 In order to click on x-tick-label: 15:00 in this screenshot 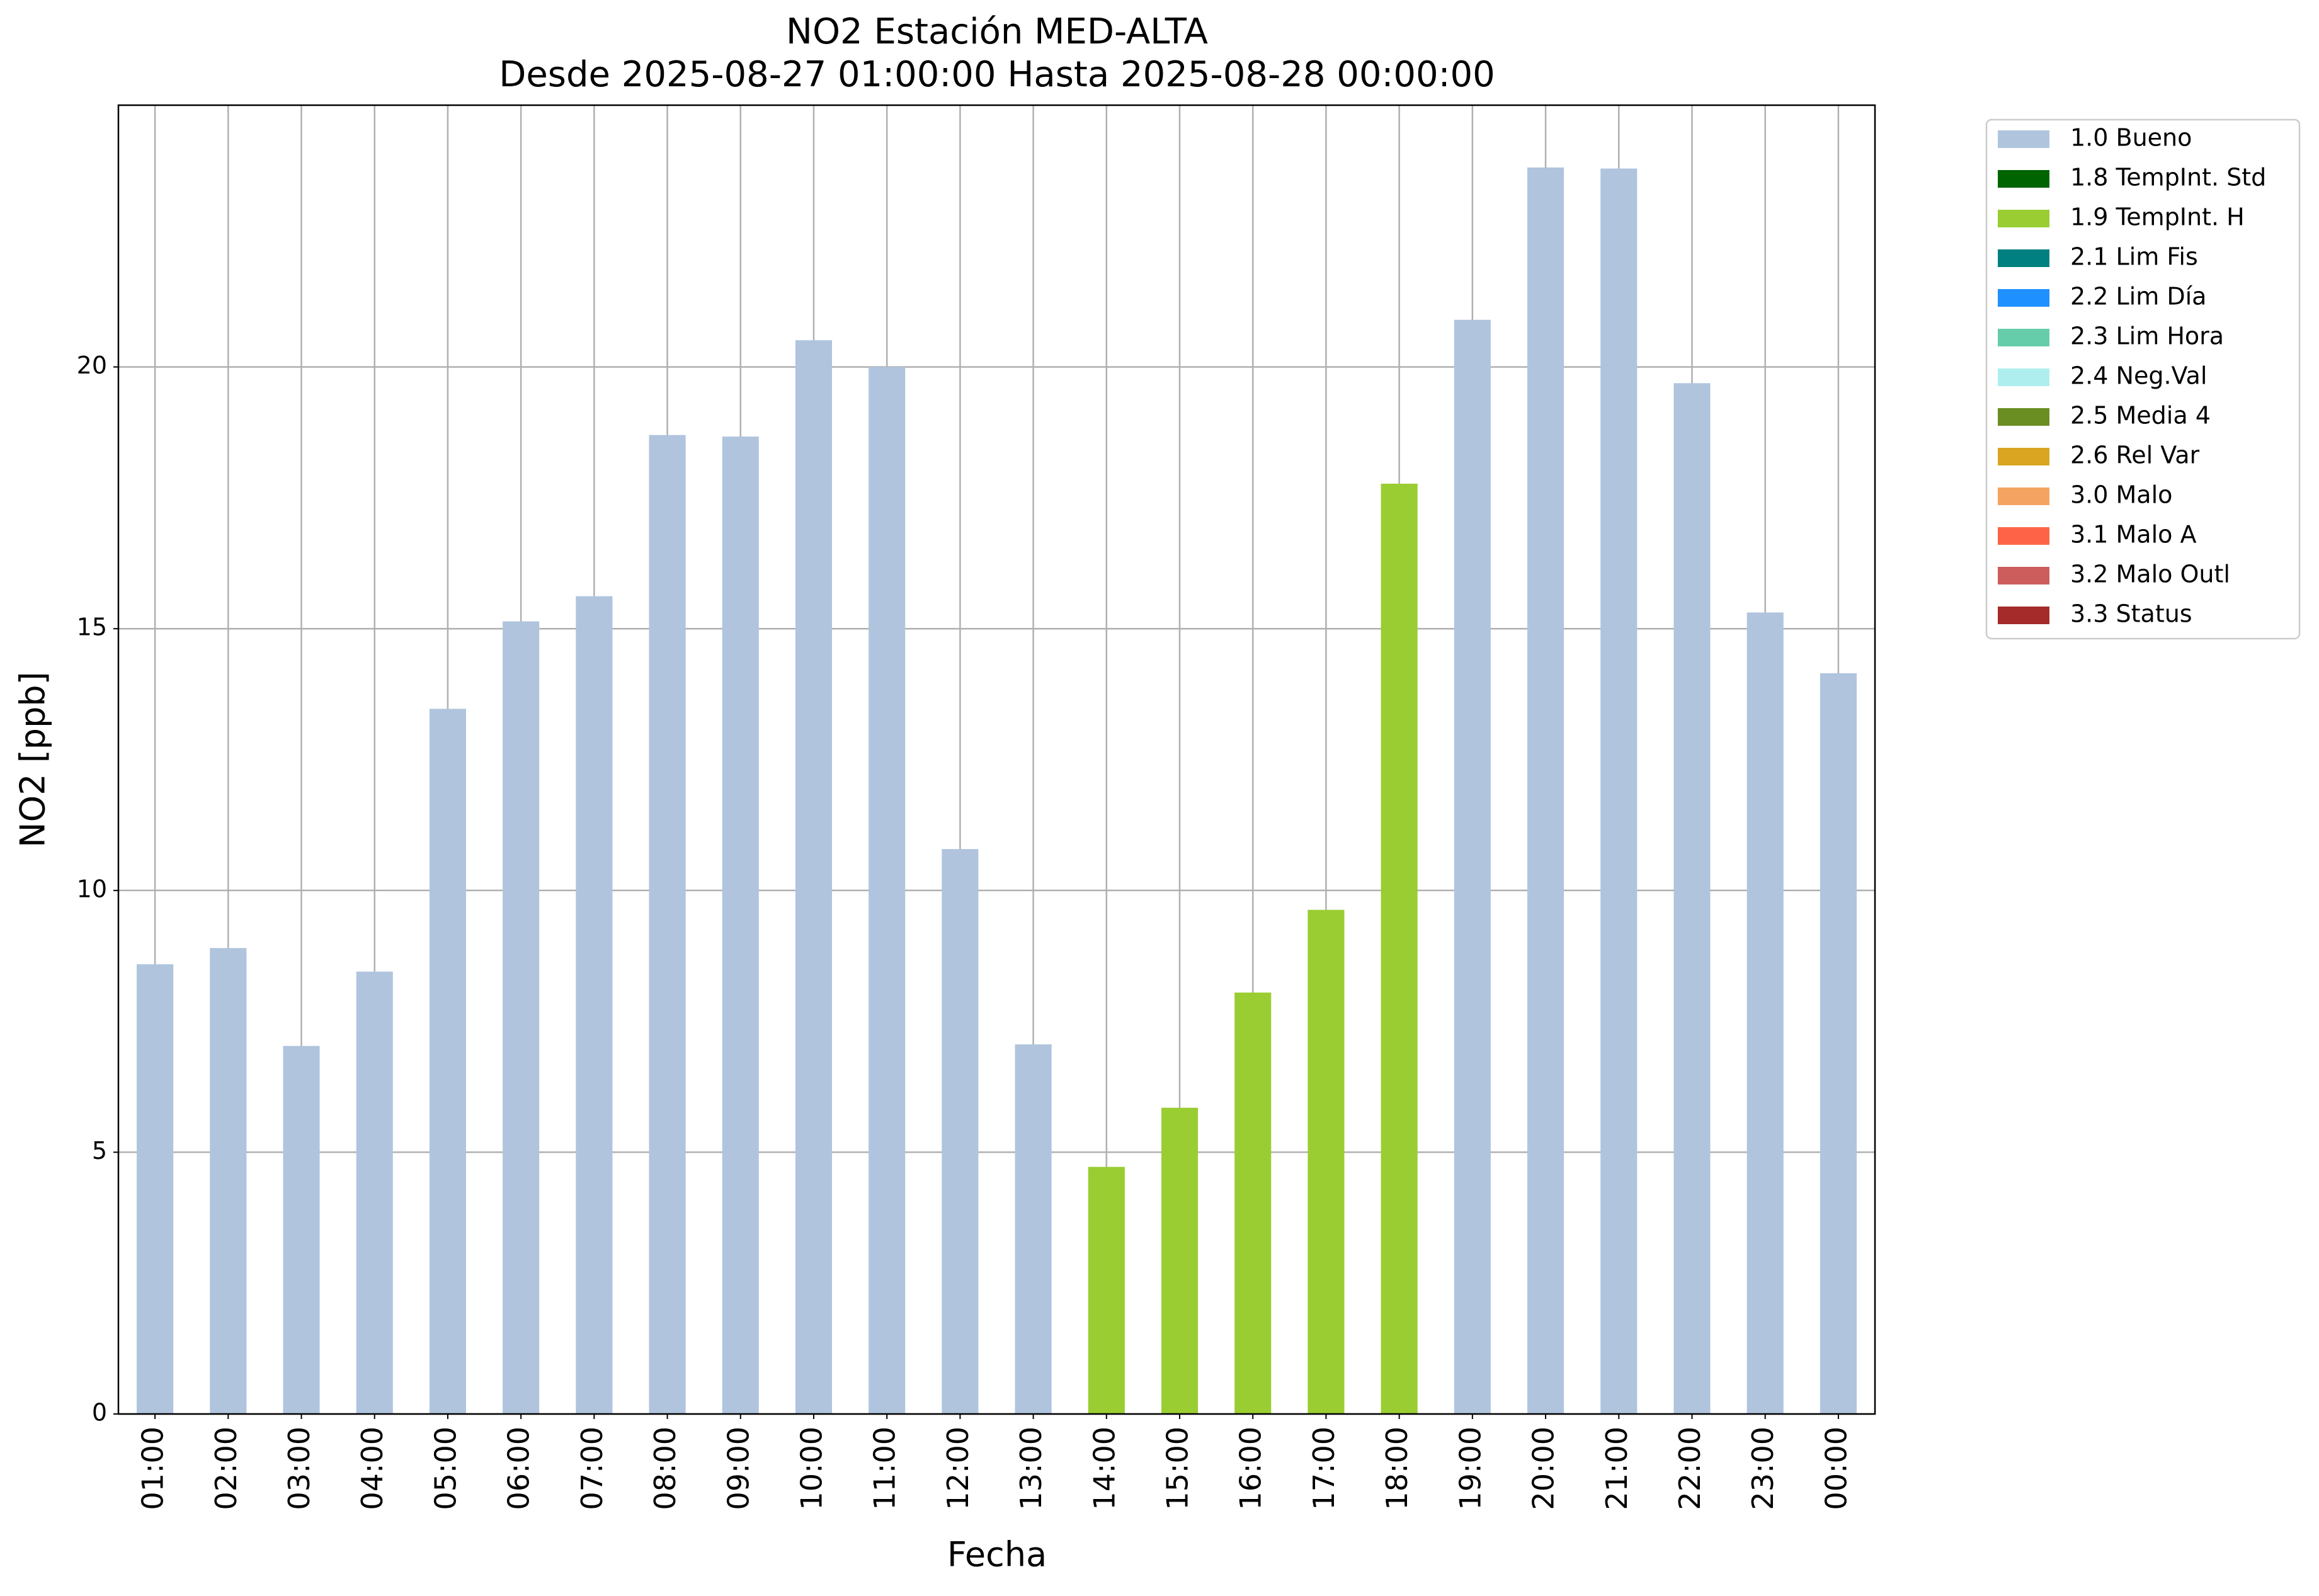, I will do `click(1178, 1468)`.